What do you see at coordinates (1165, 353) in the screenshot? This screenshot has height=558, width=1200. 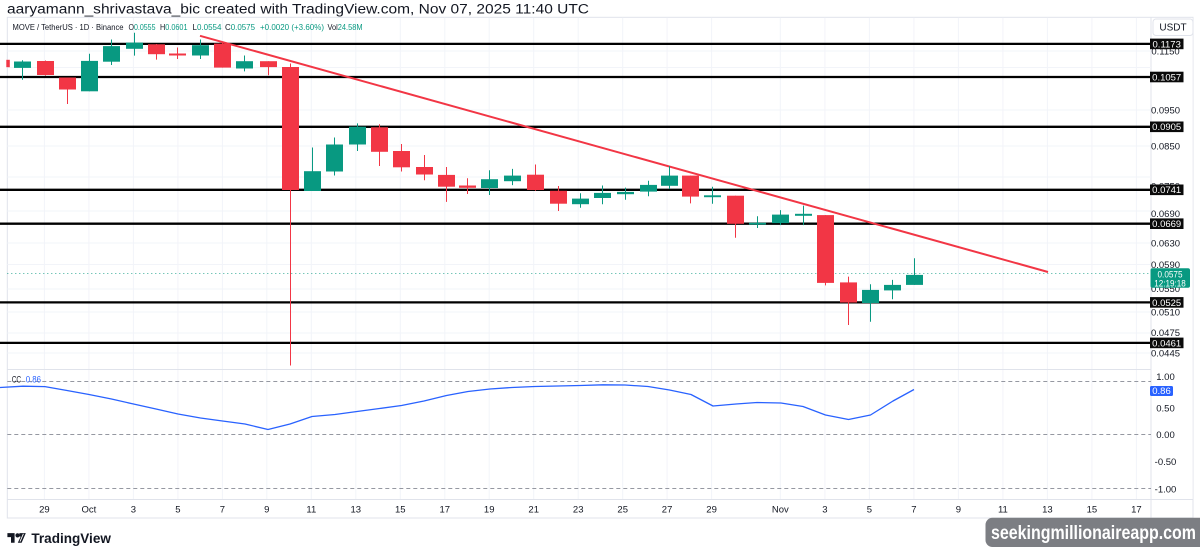 I see `svg-text: 0.0445` at bounding box center [1165, 353].